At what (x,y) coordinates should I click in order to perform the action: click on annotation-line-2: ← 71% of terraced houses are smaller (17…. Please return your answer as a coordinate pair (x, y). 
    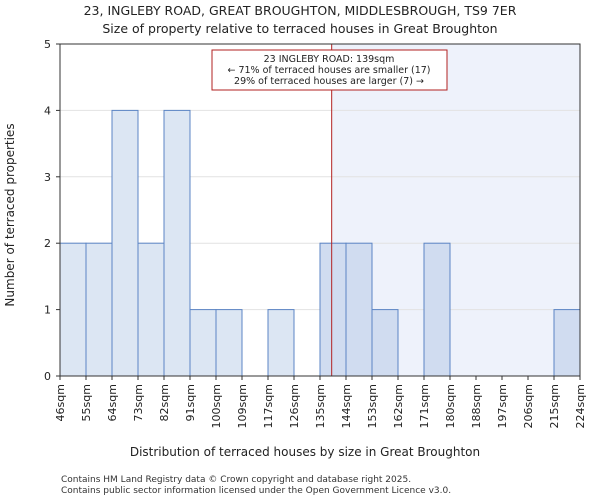
    Looking at the image, I should click on (328, 70).